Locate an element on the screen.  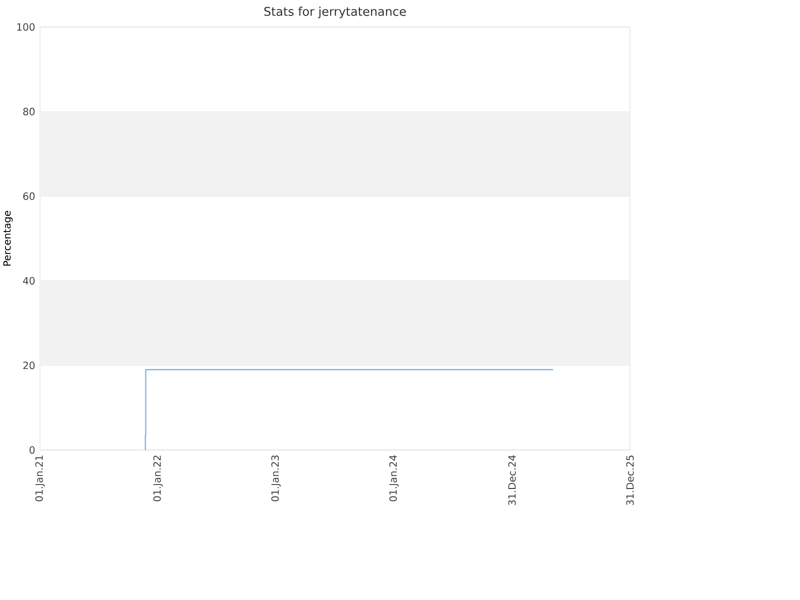
y-tick-label: 80 is located at coordinates (29, 112).